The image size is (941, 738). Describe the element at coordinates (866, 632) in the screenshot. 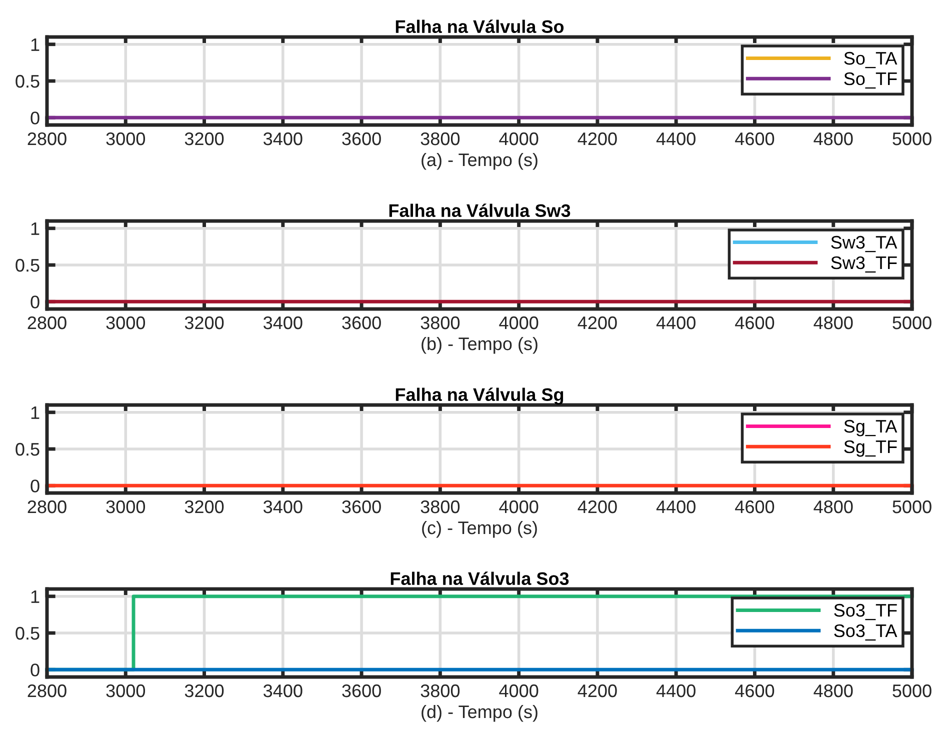

I see `legend-label: So3_TA` at that location.